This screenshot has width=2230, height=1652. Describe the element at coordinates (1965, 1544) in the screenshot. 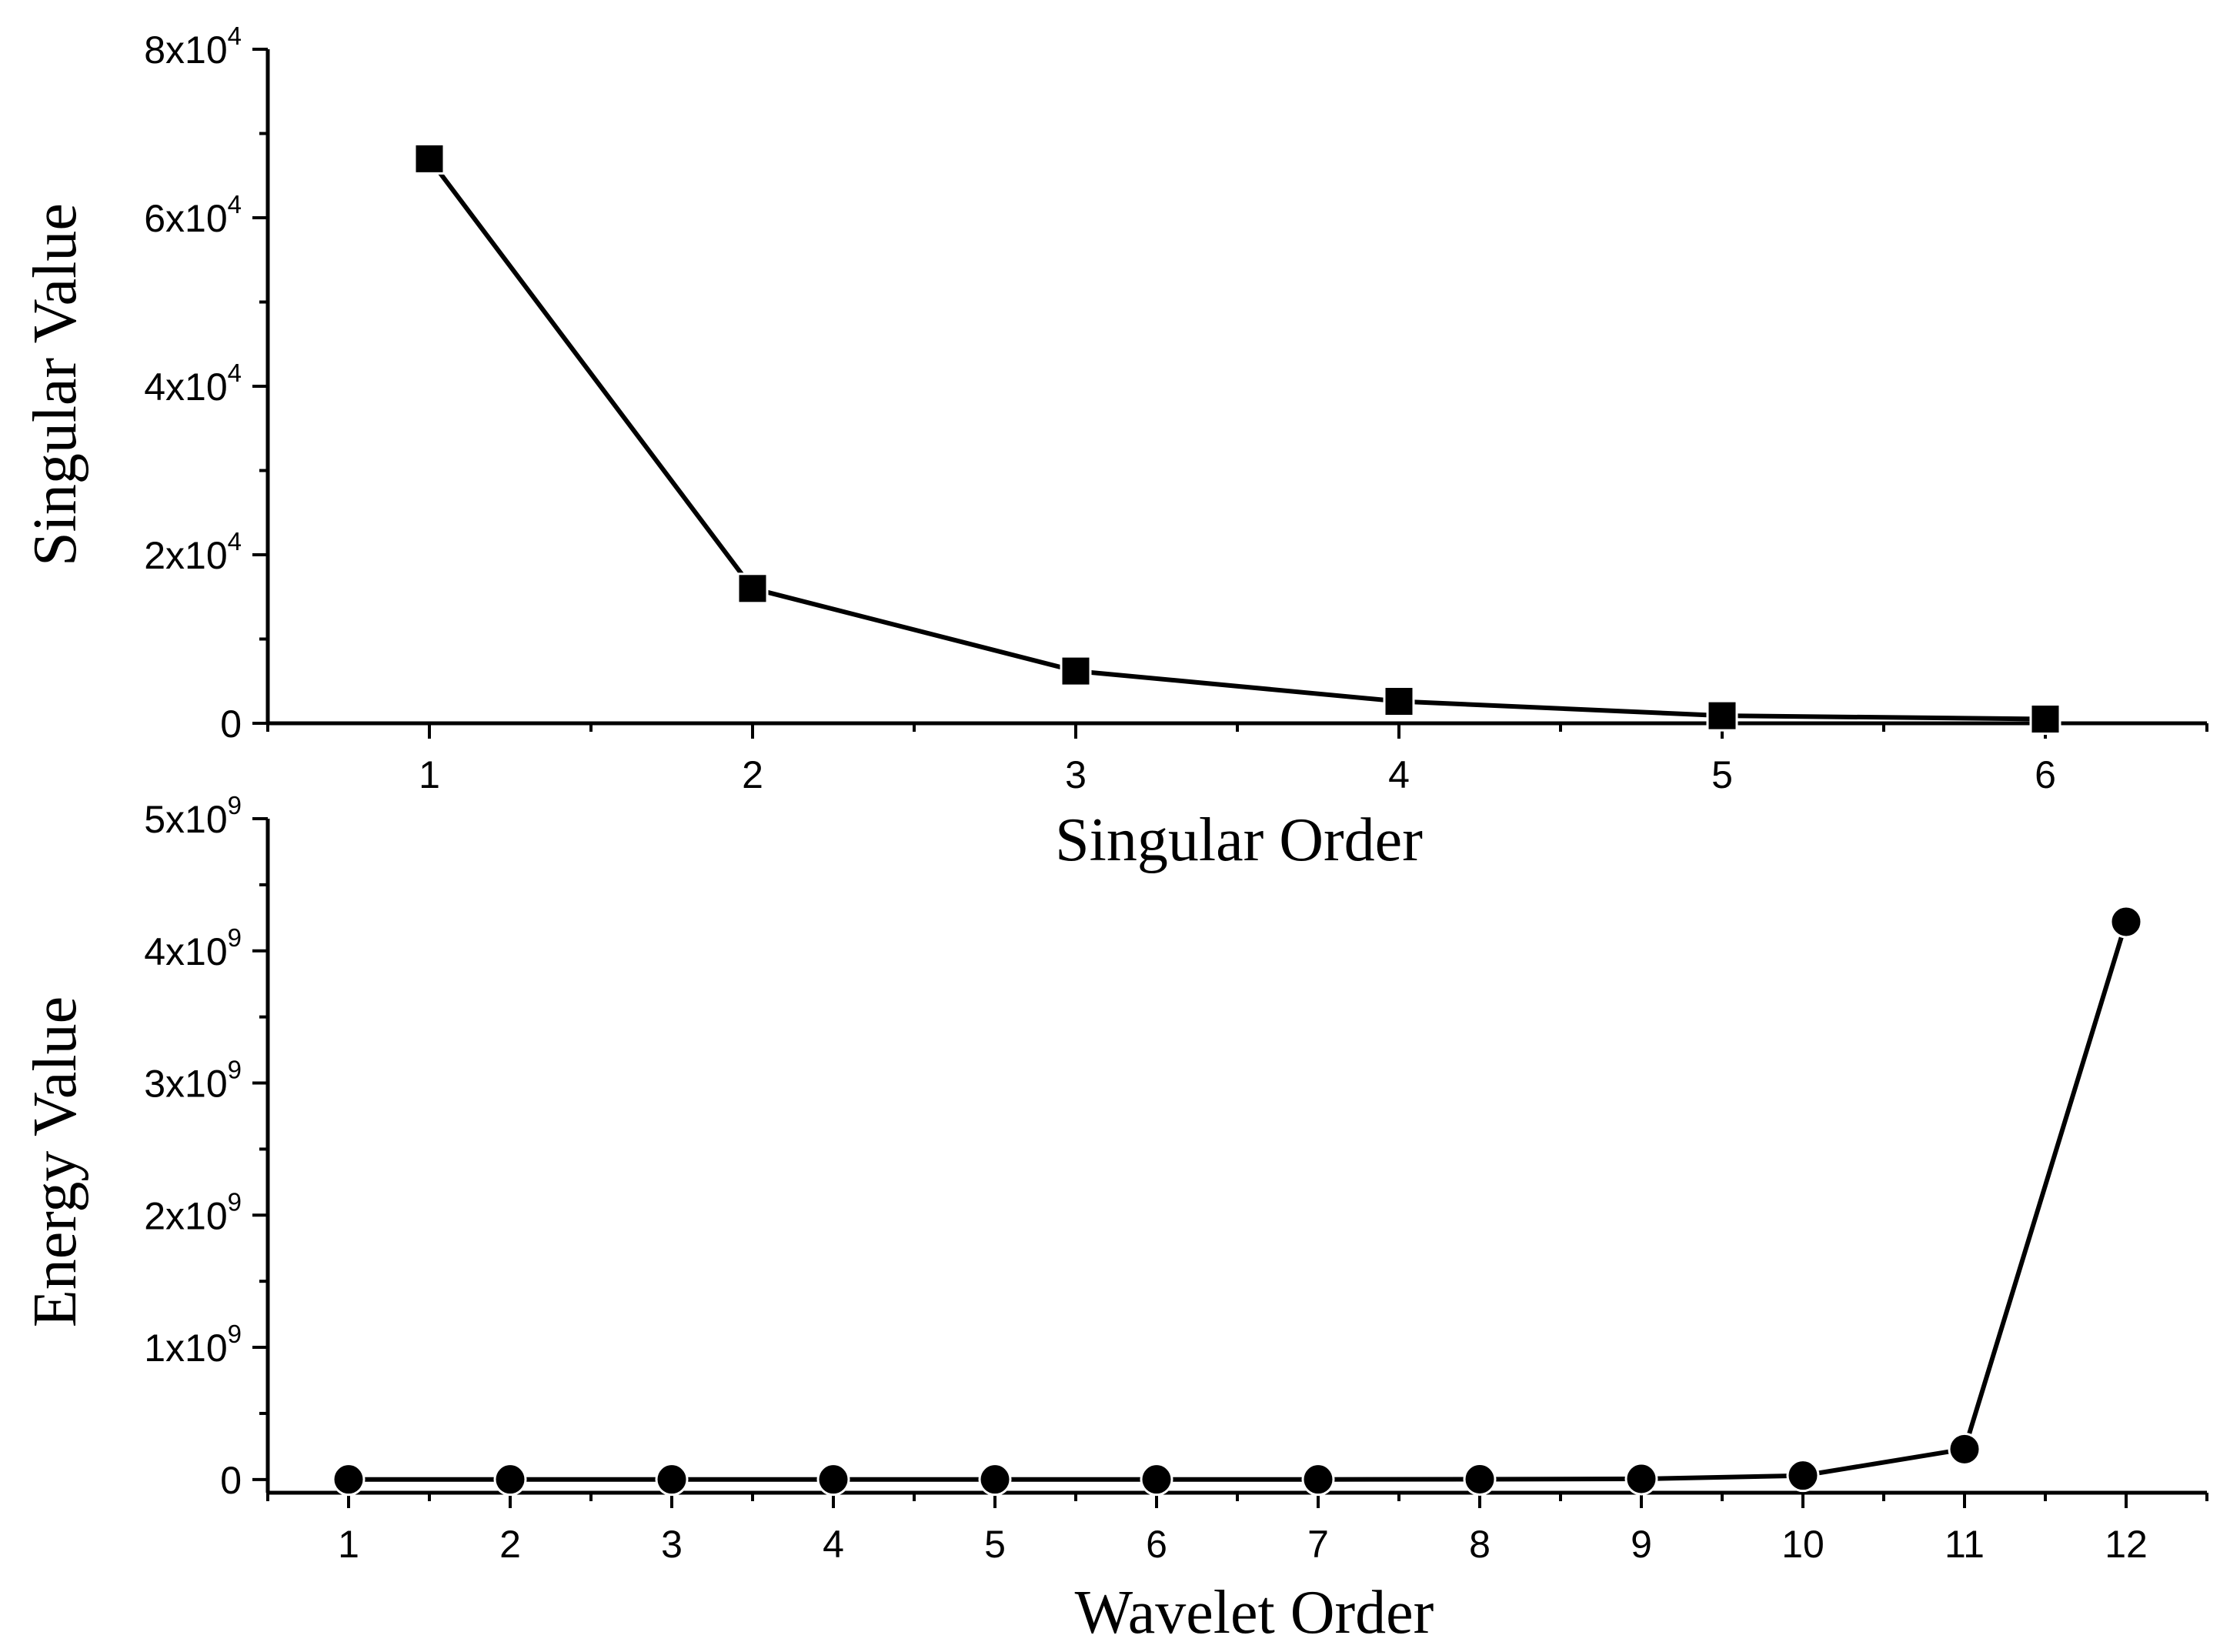

I see `x-tick-label: 11` at that location.